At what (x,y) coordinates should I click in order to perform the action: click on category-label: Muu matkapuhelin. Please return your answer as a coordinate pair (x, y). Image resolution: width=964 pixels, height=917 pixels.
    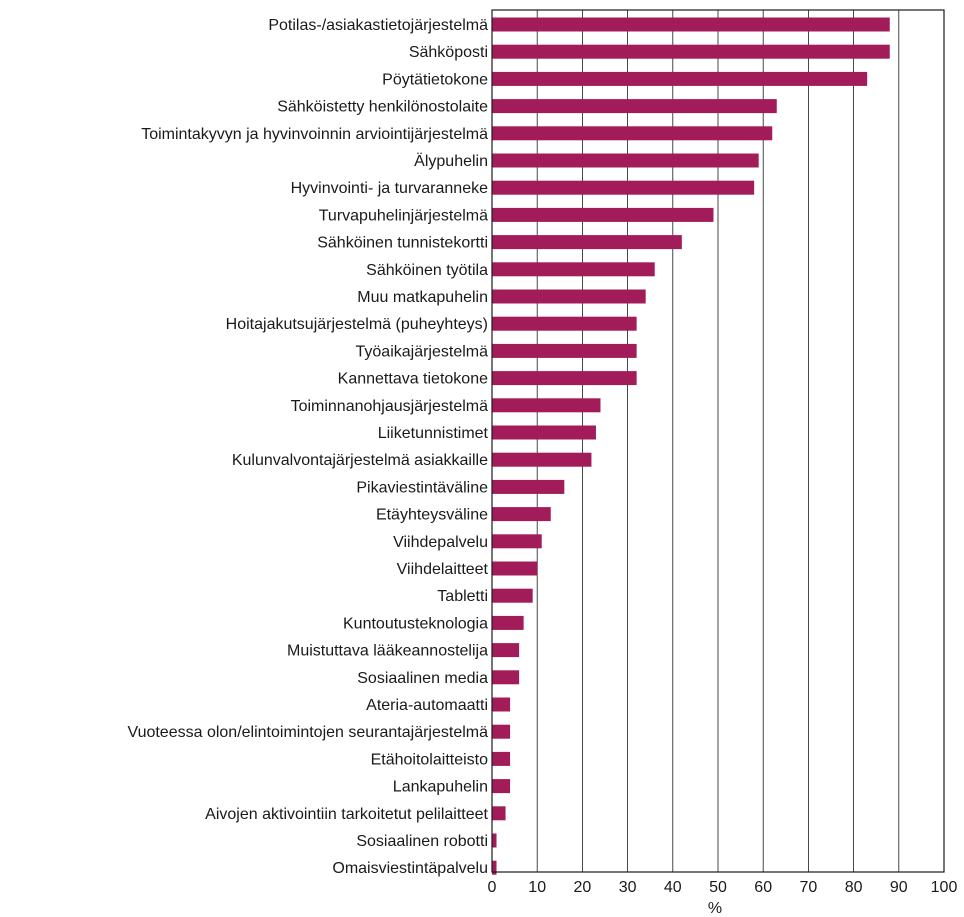
    Looking at the image, I should click on (422, 297).